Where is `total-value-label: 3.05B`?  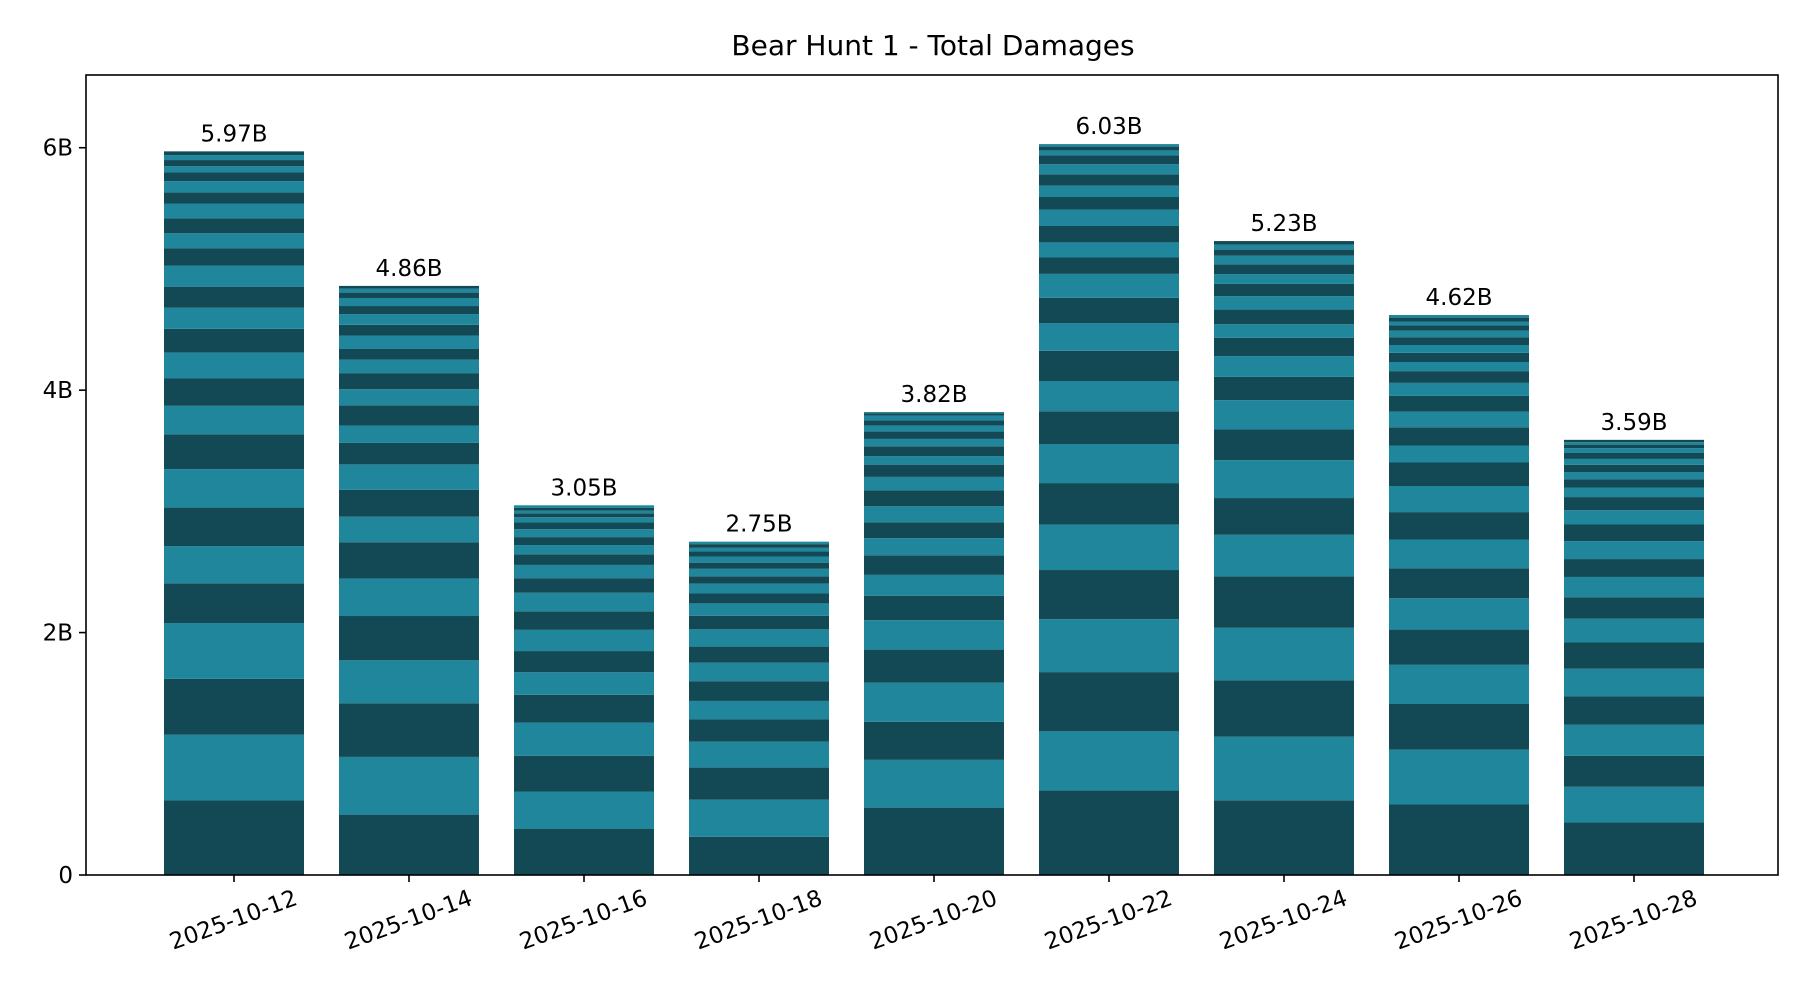 total-value-label: 3.05B is located at coordinates (584, 488).